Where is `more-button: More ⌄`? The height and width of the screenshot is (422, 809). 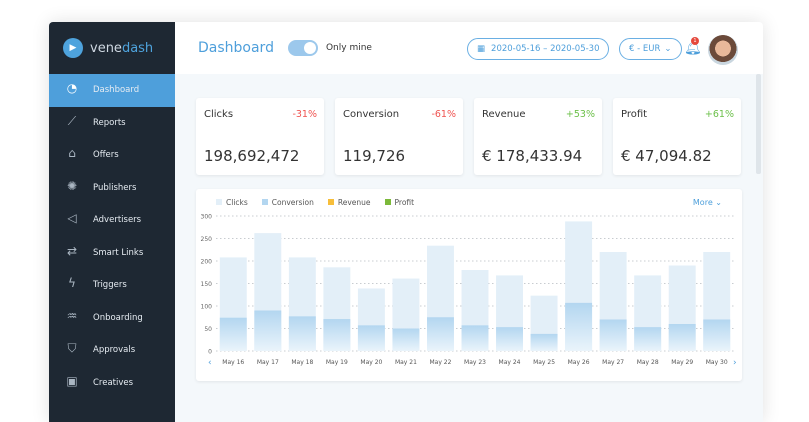
more-button: More ⌄ is located at coordinates (707, 202).